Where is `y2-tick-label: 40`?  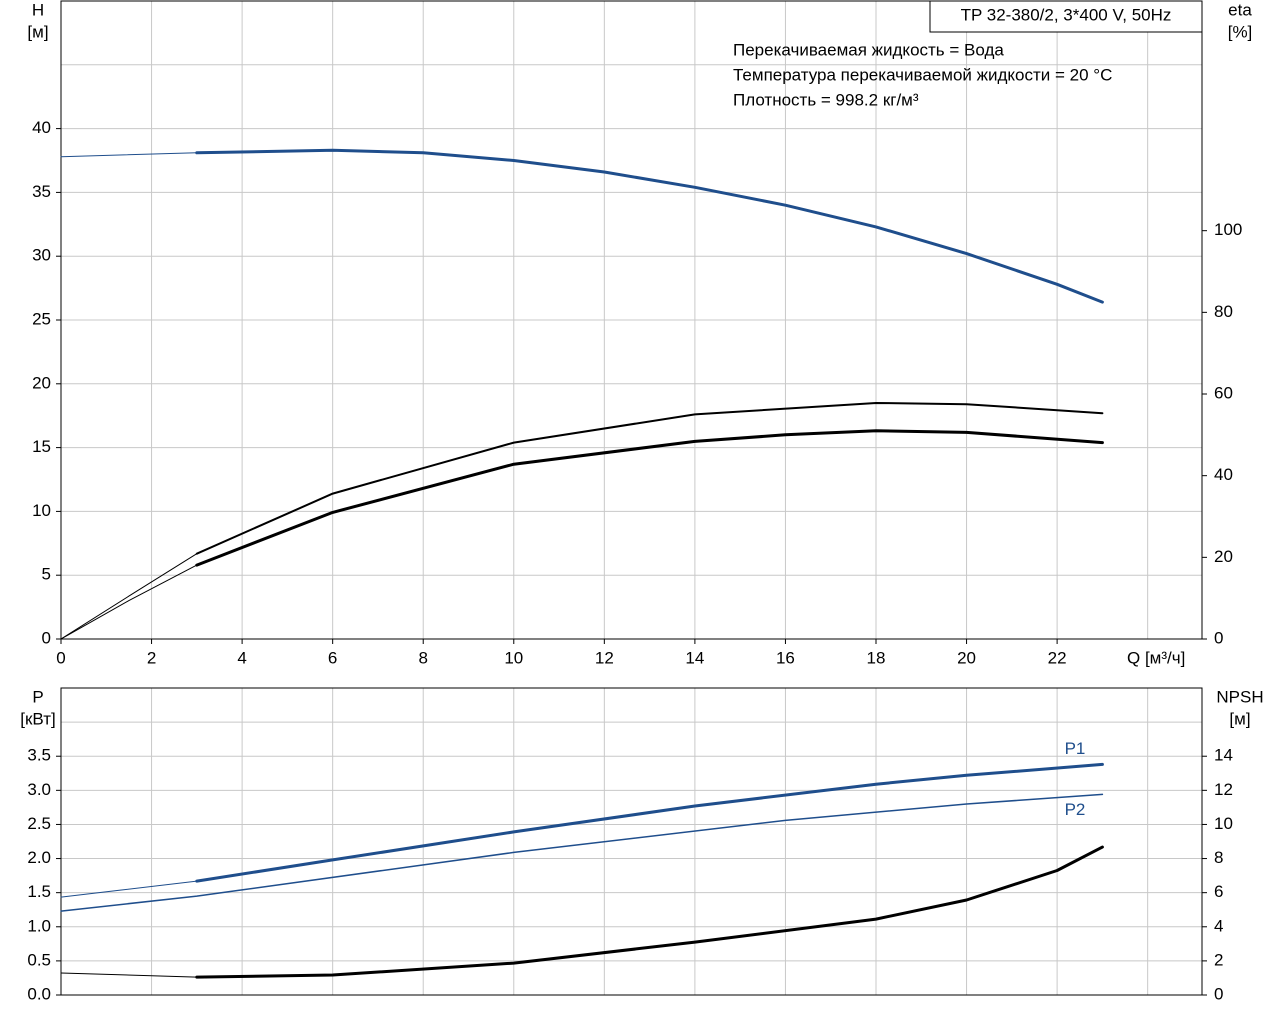
y2-tick-label: 40 is located at coordinates (1223, 474).